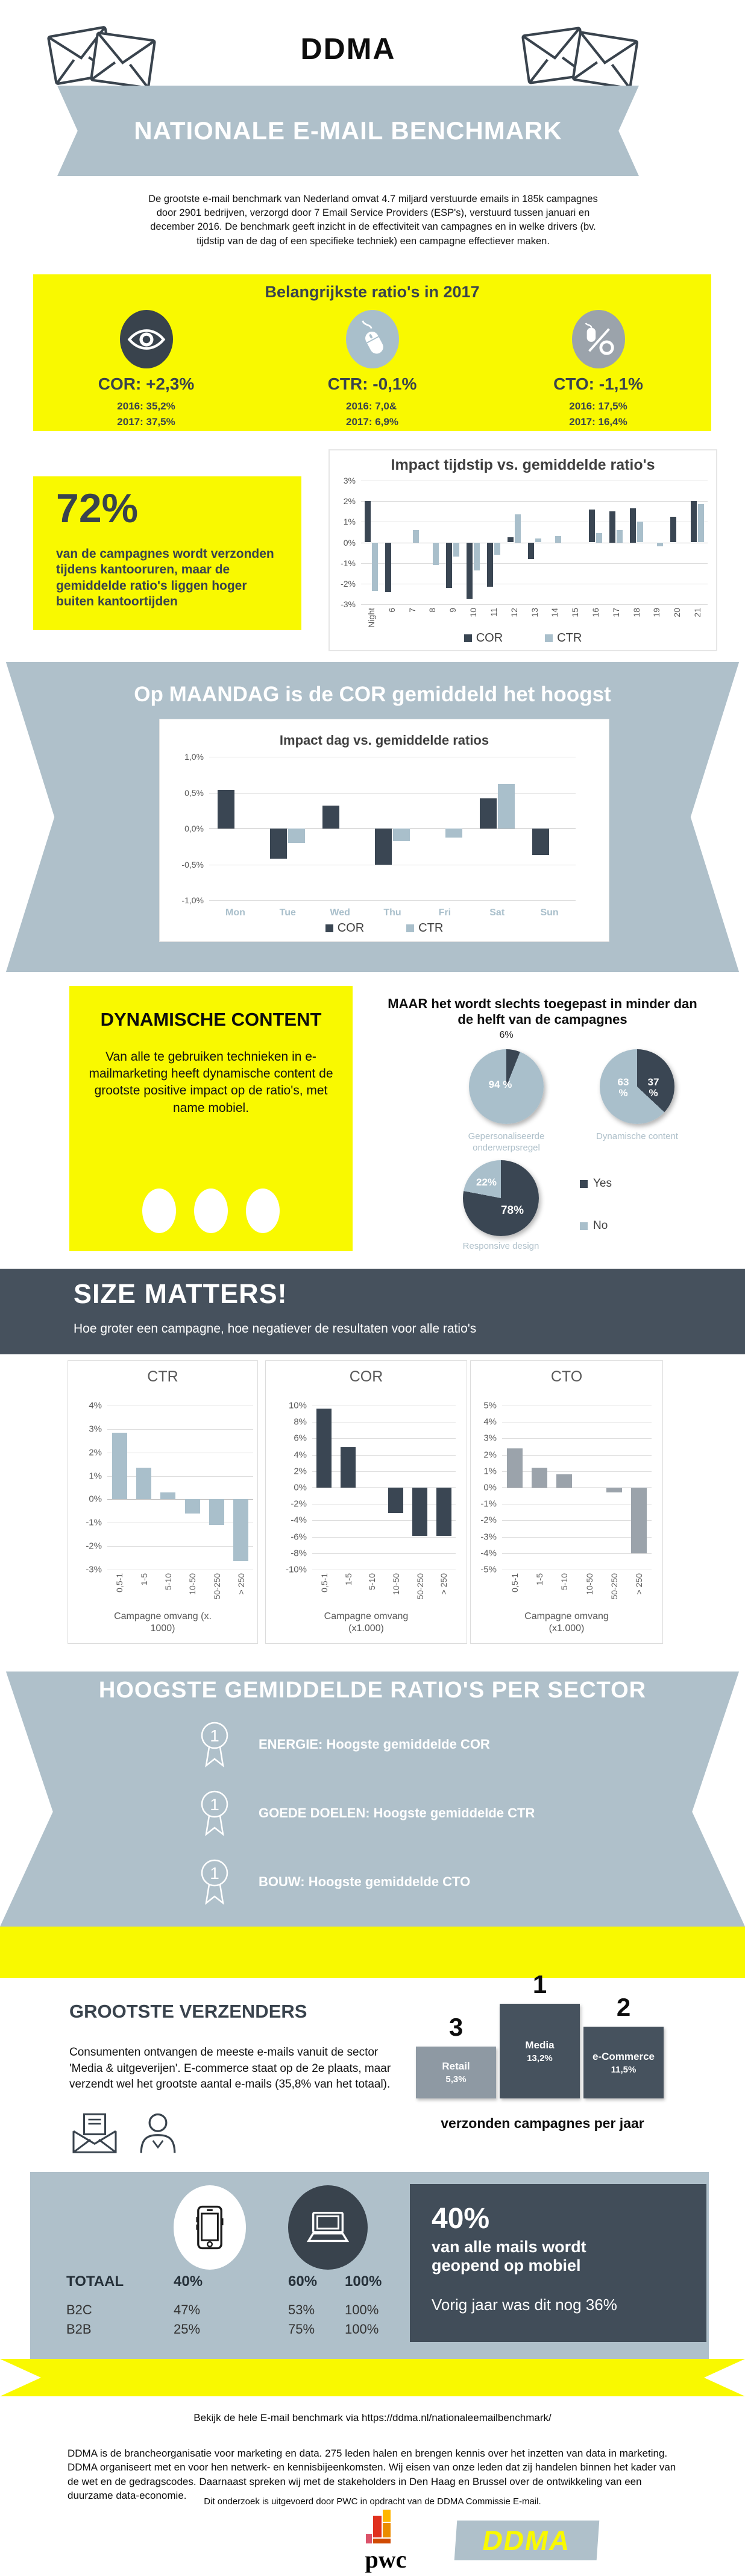 The height and width of the screenshot is (2576, 745). Describe the element at coordinates (124, 2132) in the screenshot. I see `senders-icons` at that location.